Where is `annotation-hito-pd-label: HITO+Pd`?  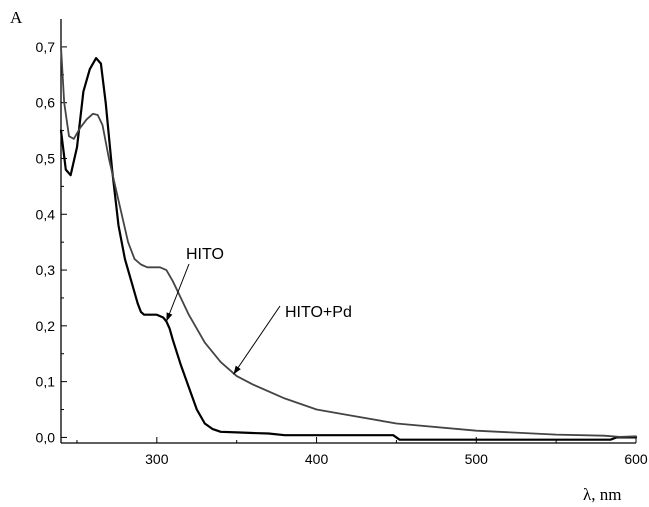 annotation-hito-pd-label: HITO+Pd is located at coordinates (318, 312).